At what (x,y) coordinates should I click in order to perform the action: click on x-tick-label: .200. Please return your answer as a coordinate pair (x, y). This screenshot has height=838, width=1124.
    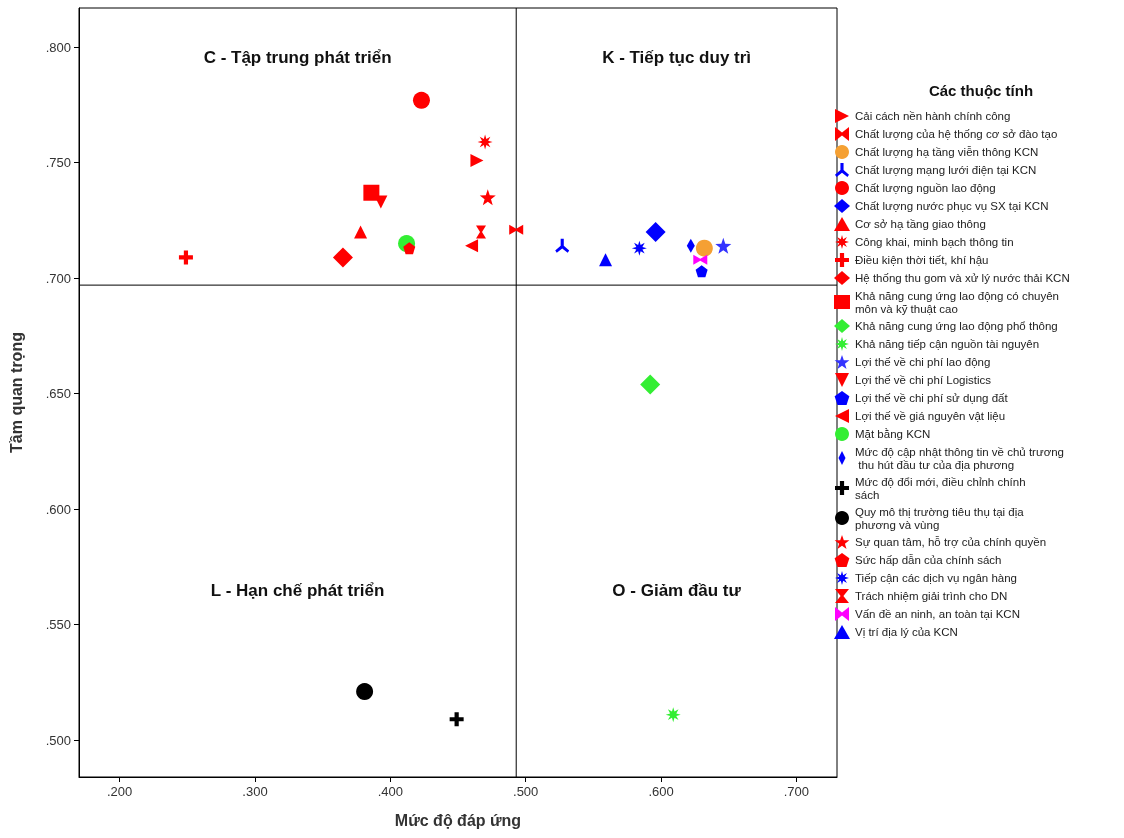
    Looking at the image, I should click on (119, 791).